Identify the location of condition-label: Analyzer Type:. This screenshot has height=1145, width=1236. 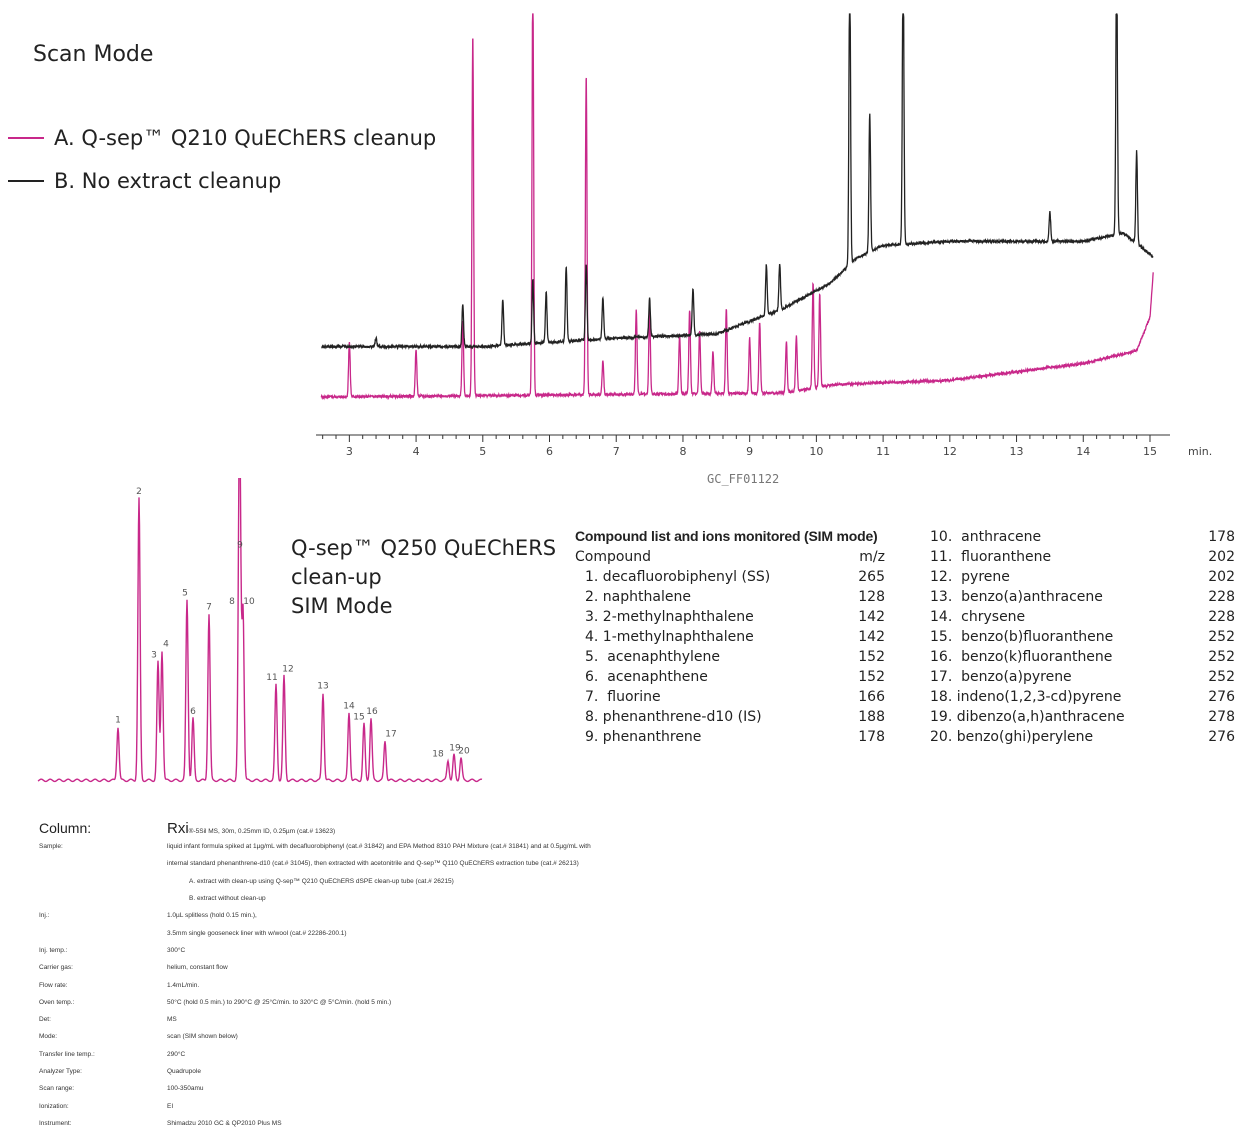
(60, 1071).